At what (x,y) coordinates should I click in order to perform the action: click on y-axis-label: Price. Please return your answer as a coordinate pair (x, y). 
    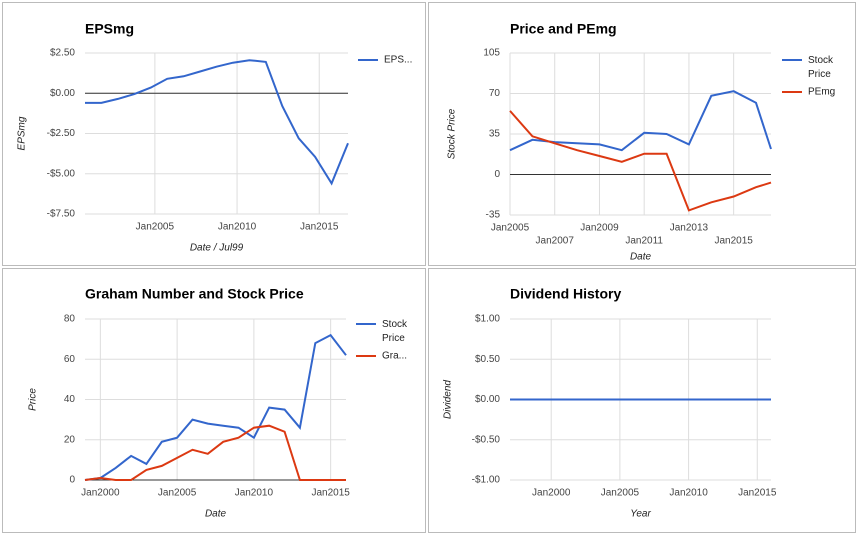
    Looking at the image, I should click on (33, 399).